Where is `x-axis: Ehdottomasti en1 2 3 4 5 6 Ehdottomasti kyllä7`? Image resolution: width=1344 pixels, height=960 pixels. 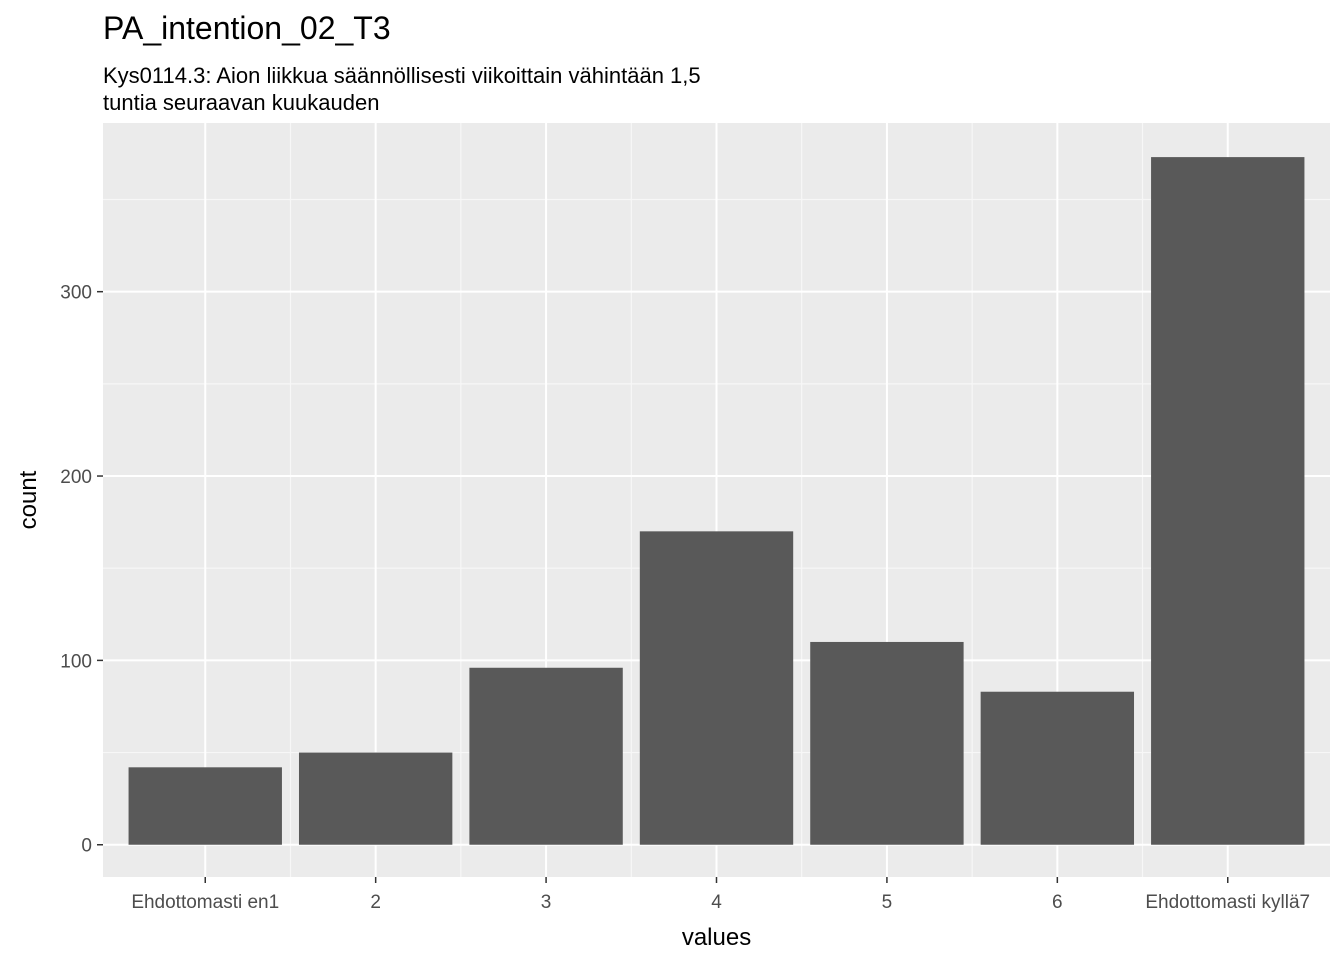 x-axis: Ehdottomasti en1 2 3 4 5 6 Ehdottomasti kyllä7 is located at coordinates (720, 895).